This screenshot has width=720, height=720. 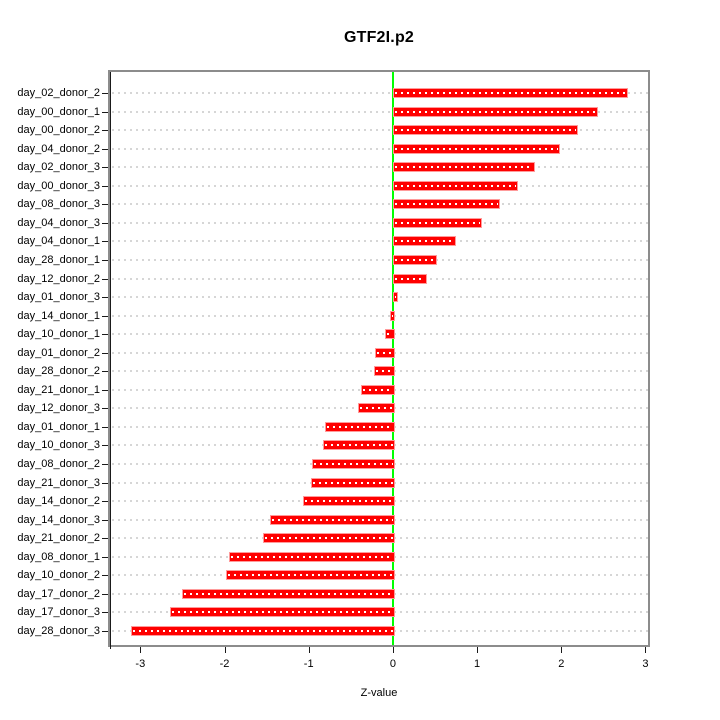 What do you see at coordinates (58, 371) in the screenshot?
I see `y-label-day_28_donor_2: day_28_donor_2` at bounding box center [58, 371].